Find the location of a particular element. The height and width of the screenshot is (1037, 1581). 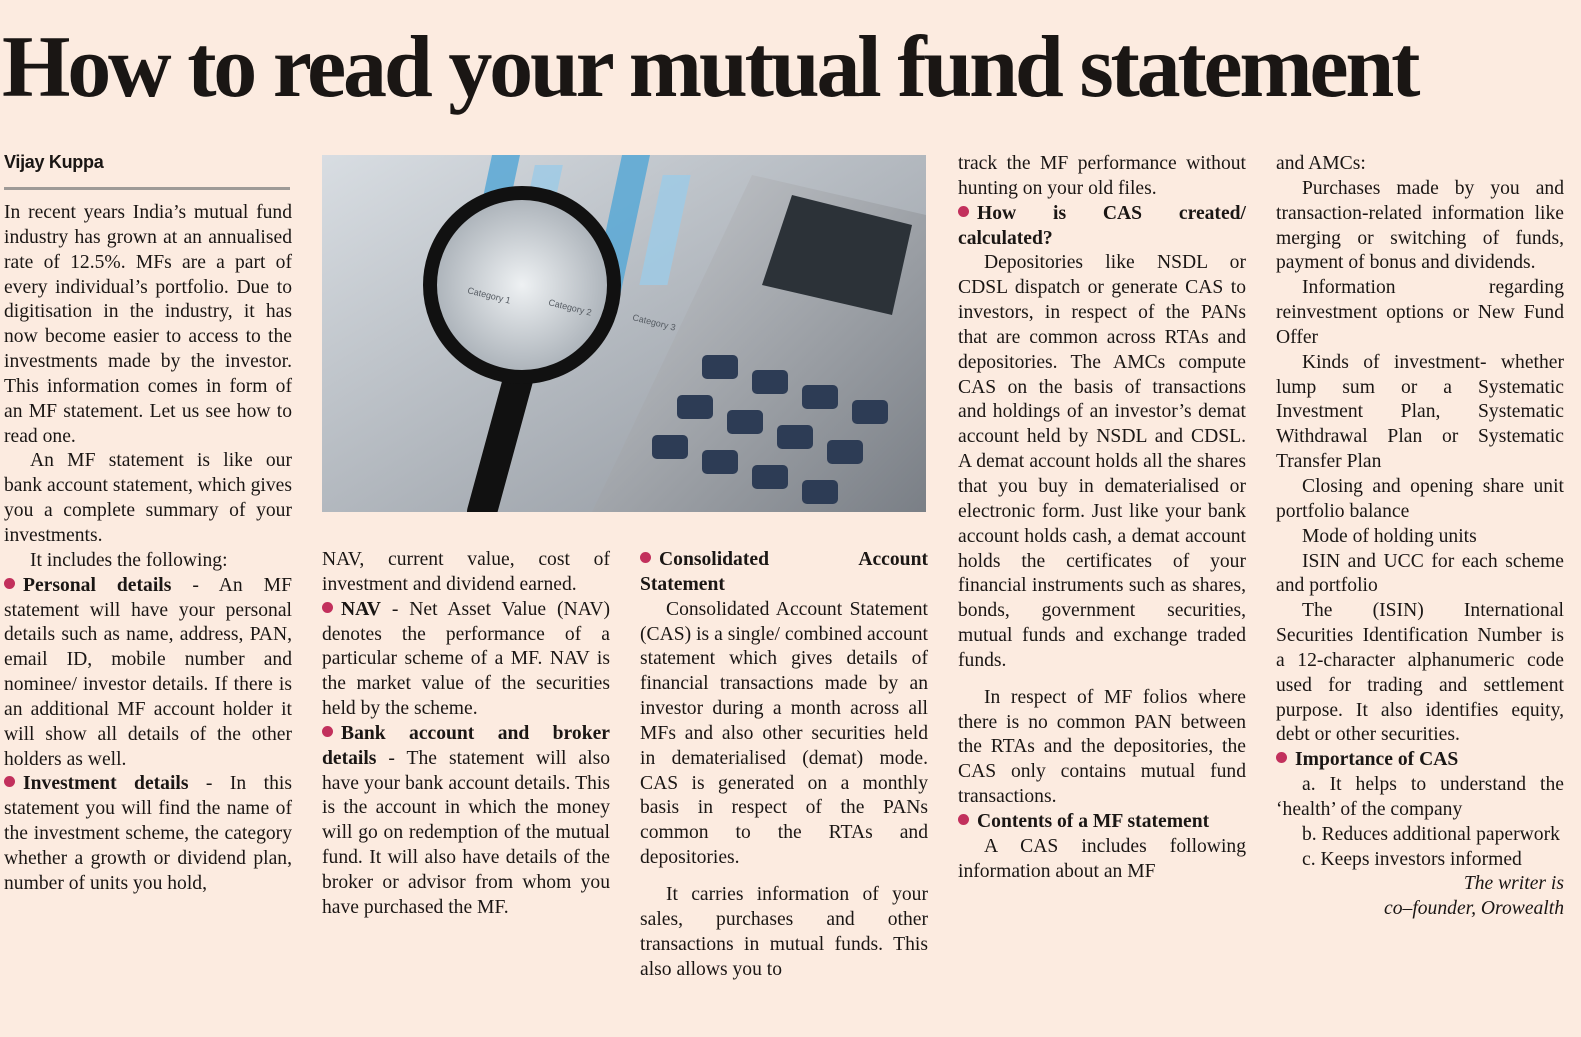

heading-text: Consolidated Account Statement is located at coordinates (784, 572).